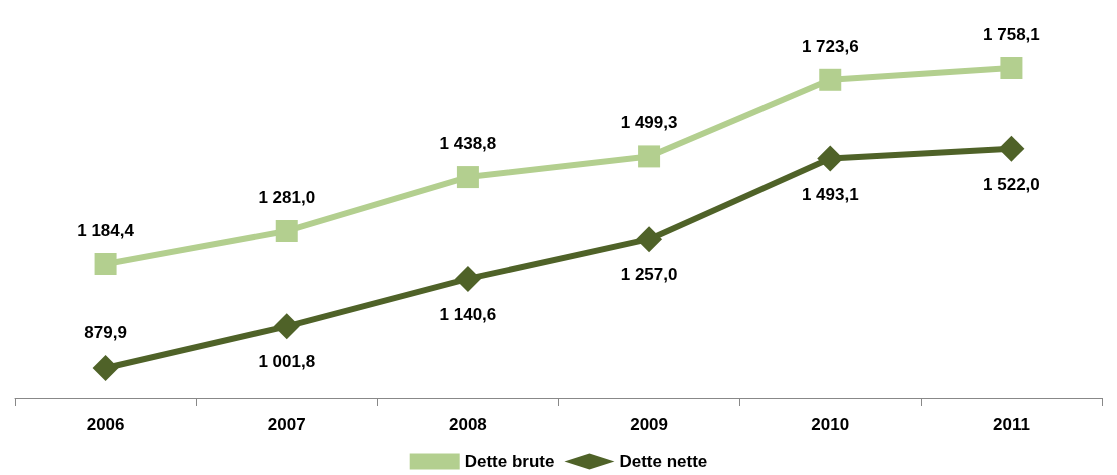 The height and width of the screenshot is (475, 1117). Describe the element at coordinates (468, 144) in the screenshot. I see `data-label: 1 438,8` at that location.